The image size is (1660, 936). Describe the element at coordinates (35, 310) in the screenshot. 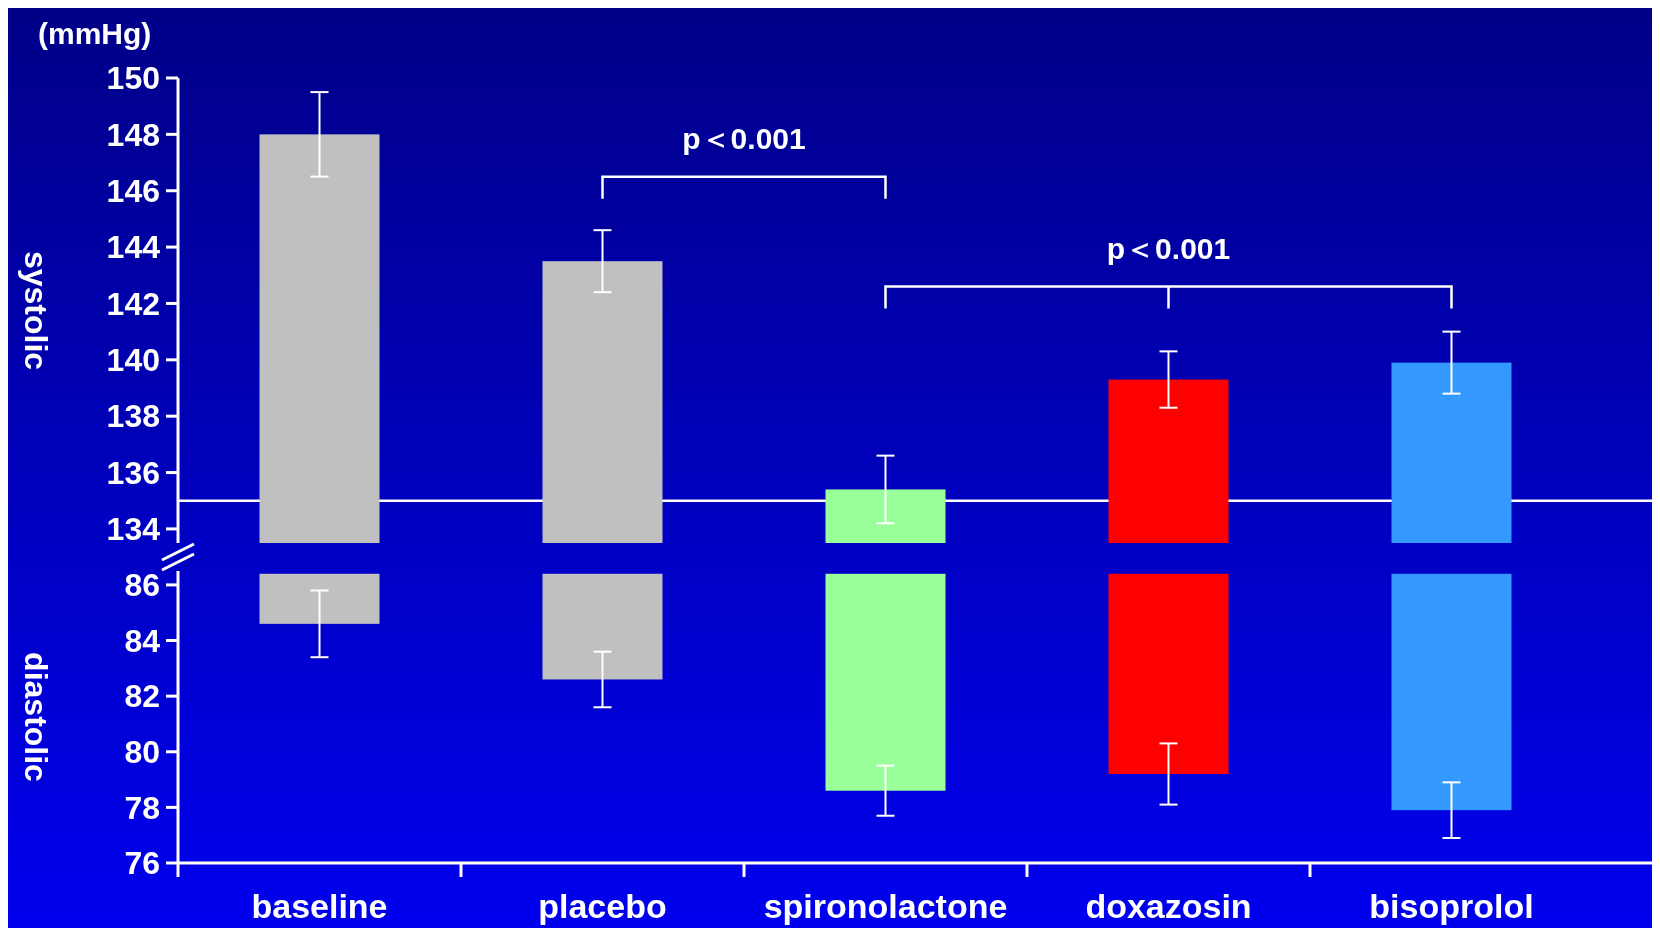

I see `y-axis-title: systolic` at that location.